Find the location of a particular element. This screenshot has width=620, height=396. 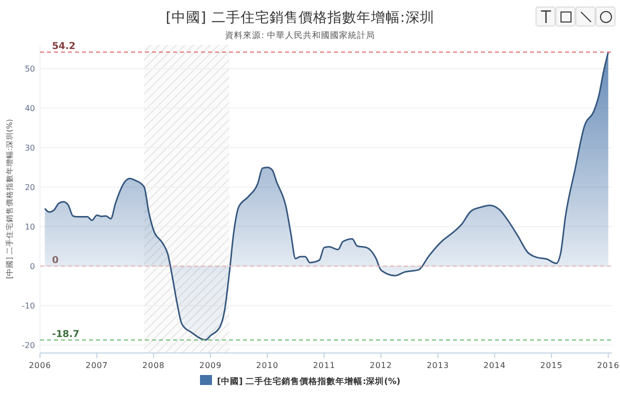

x-tick-label: 2015 is located at coordinates (551, 365).